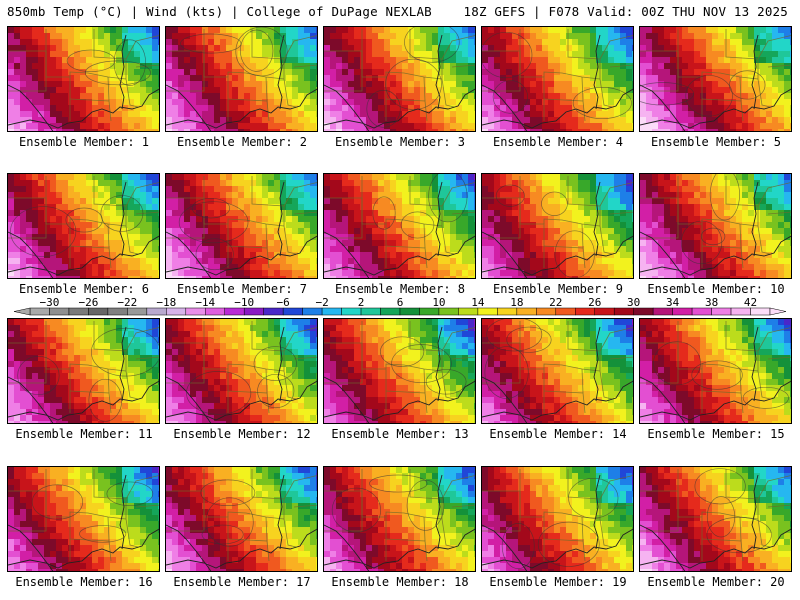  Describe the element at coordinates (84, 434) in the screenshot. I see `ensemble-member-label: Ensemble Member: 11` at that location.